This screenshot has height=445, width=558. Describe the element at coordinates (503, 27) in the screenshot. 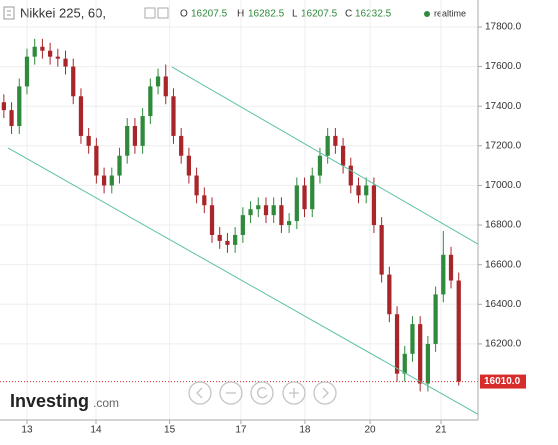

I see `y-tick-label: 17800.0` at that location.